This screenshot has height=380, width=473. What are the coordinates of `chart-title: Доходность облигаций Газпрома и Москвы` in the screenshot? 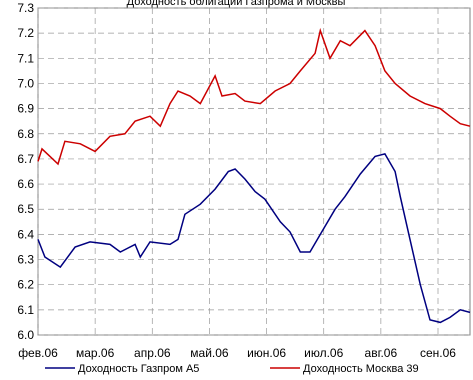 It's located at (236, 4).